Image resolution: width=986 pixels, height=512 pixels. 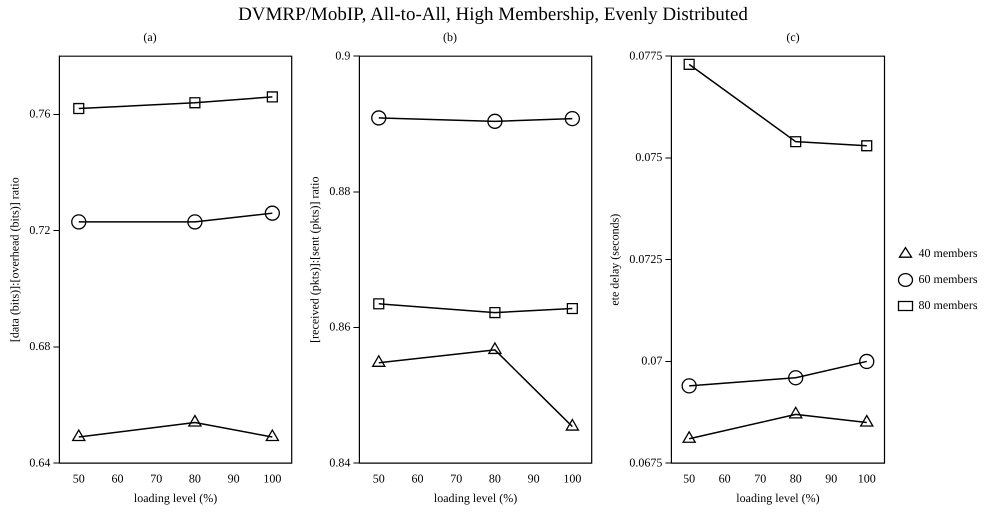 What do you see at coordinates (493, 15) in the screenshot?
I see `text: DVMRP/MobIP, All-to-All, High Membership, Evenly Distributed` at bounding box center [493, 15].